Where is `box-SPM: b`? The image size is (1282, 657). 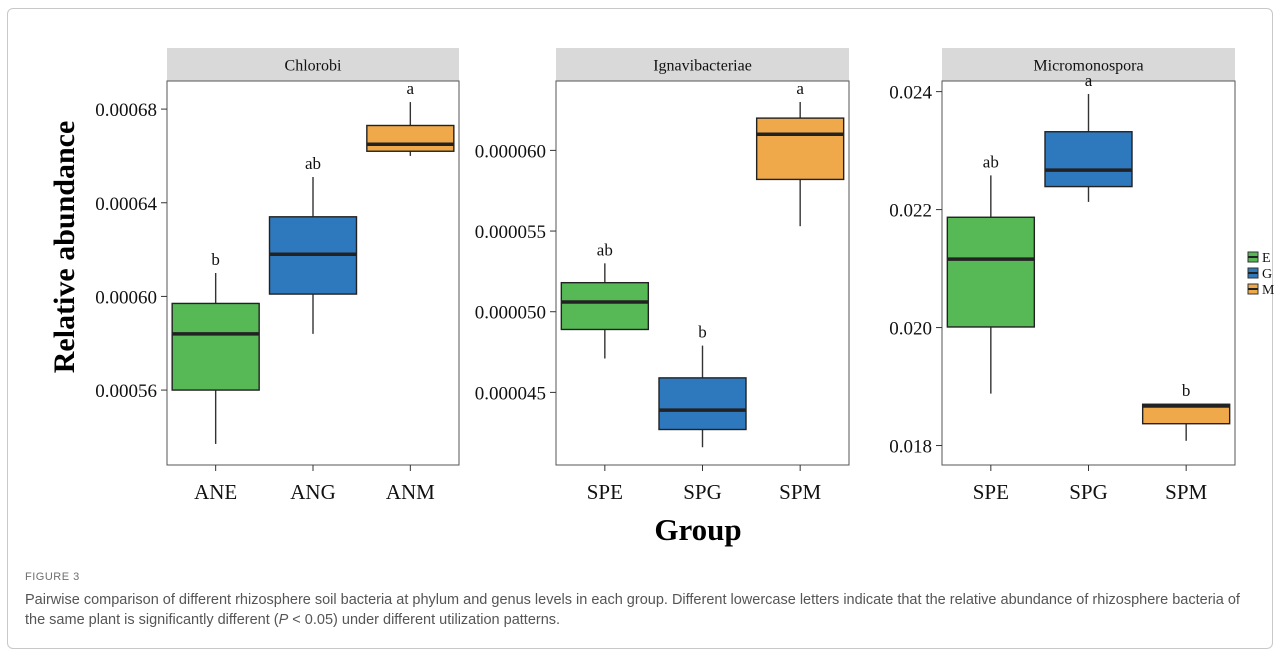
box-SPM: b is located at coordinates (1186, 411).